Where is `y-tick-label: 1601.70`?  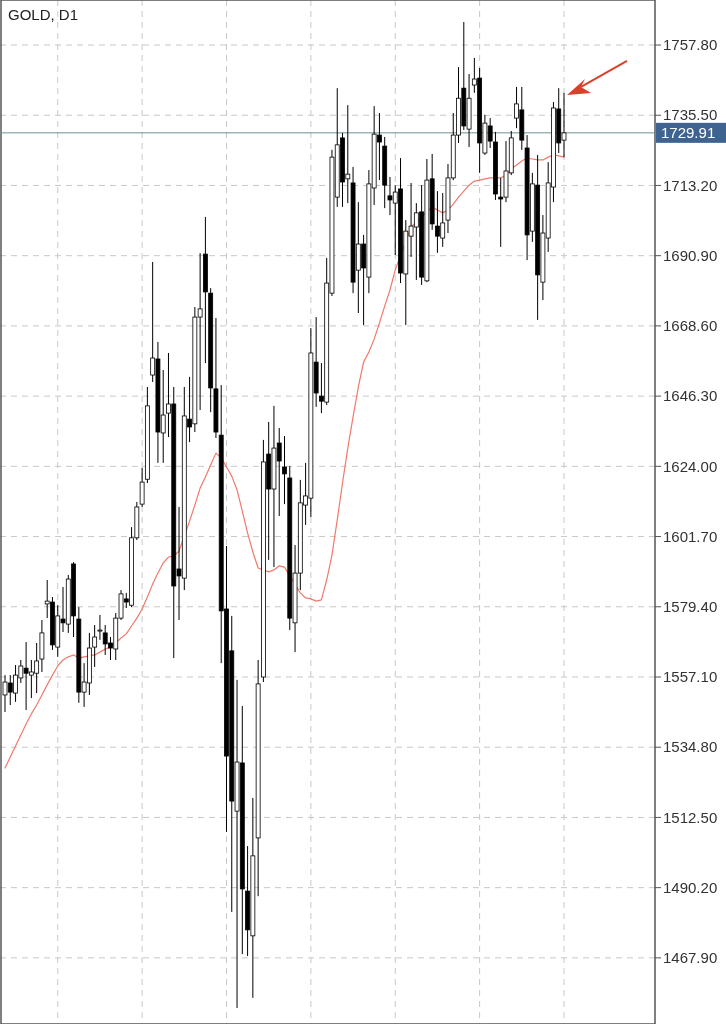 y-tick-label: 1601.70 is located at coordinates (690, 536).